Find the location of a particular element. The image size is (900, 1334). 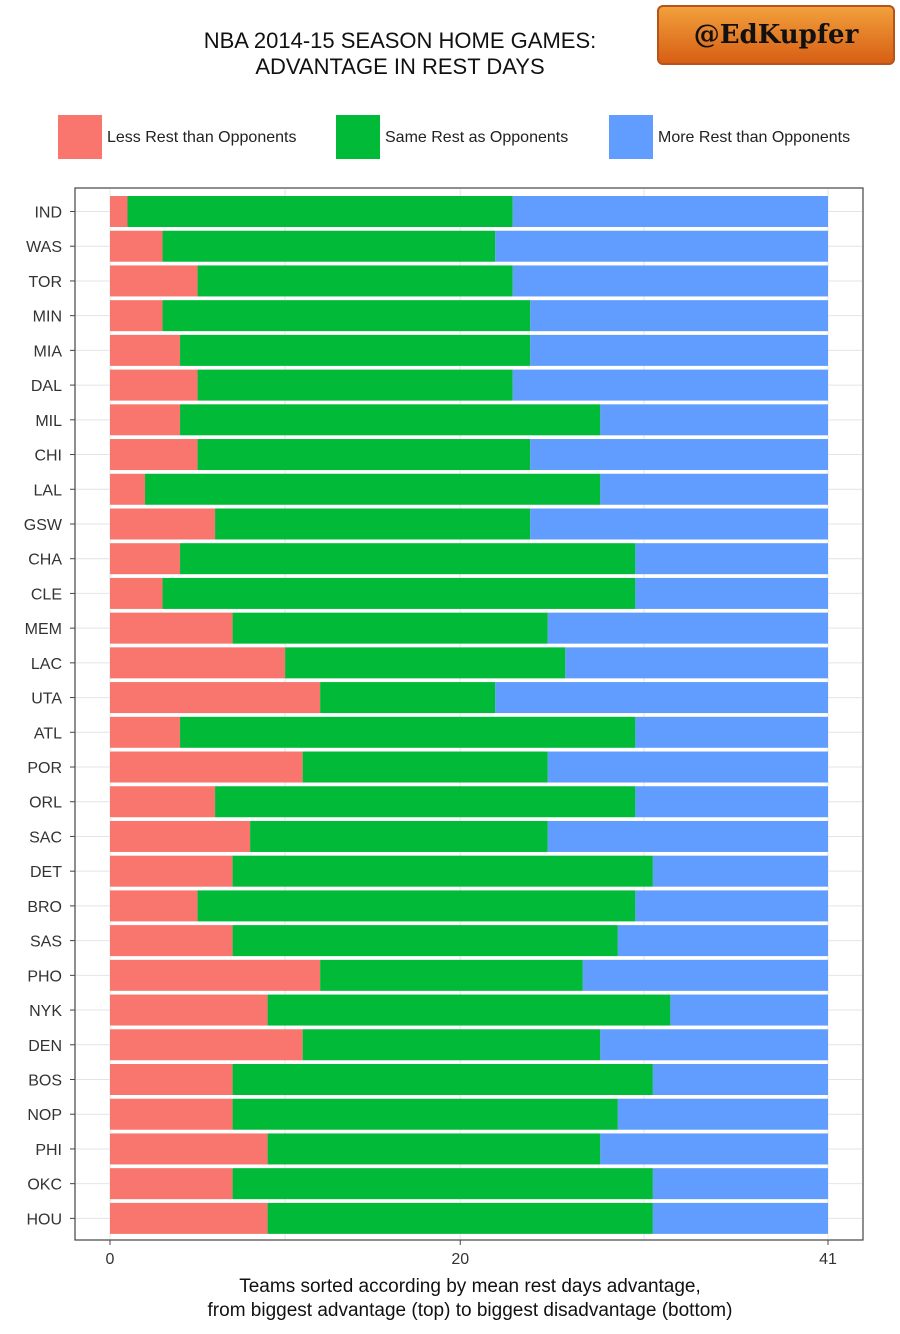

bar-gsw-same is located at coordinates (373, 524).